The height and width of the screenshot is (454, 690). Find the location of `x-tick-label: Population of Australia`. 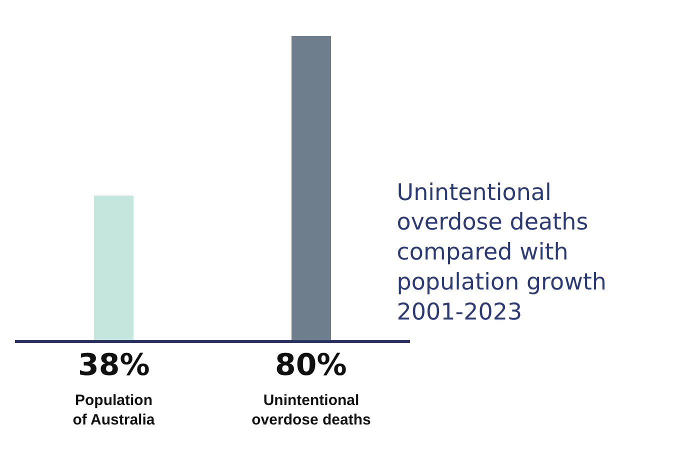

x-tick-label: Population of Australia is located at coordinates (114, 410).